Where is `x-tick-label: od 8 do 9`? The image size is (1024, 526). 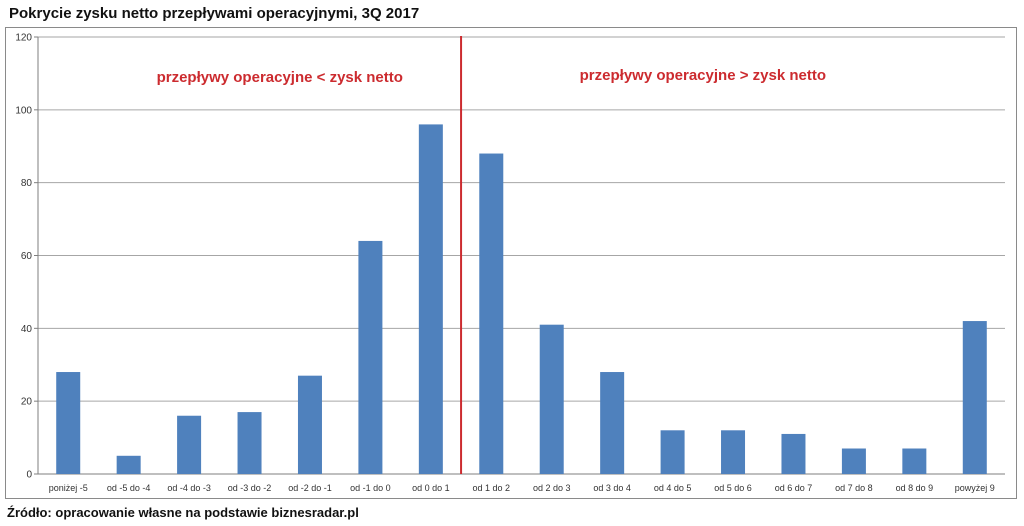
x-tick-label: od 8 do 9 is located at coordinates (915, 488).